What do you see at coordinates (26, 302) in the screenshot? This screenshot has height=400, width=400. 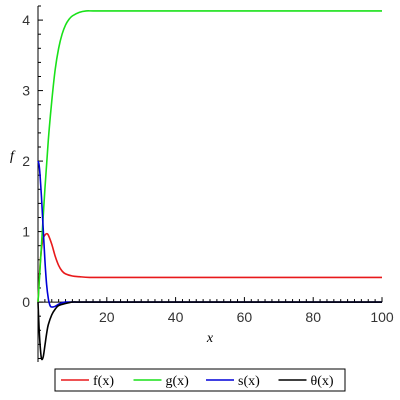 I see `y-tick-label: 0` at bounding box center [26, 302].